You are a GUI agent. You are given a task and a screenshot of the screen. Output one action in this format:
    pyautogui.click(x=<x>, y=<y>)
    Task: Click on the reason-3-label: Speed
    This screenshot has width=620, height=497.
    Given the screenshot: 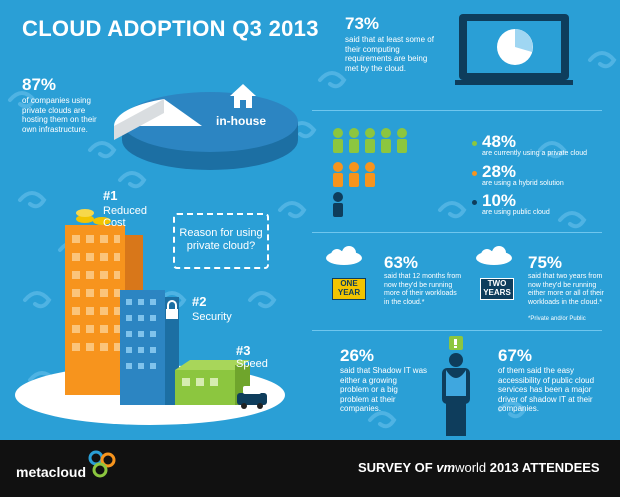 What is the action you would take?
    pyautogui.click(x=252, y=364)
    